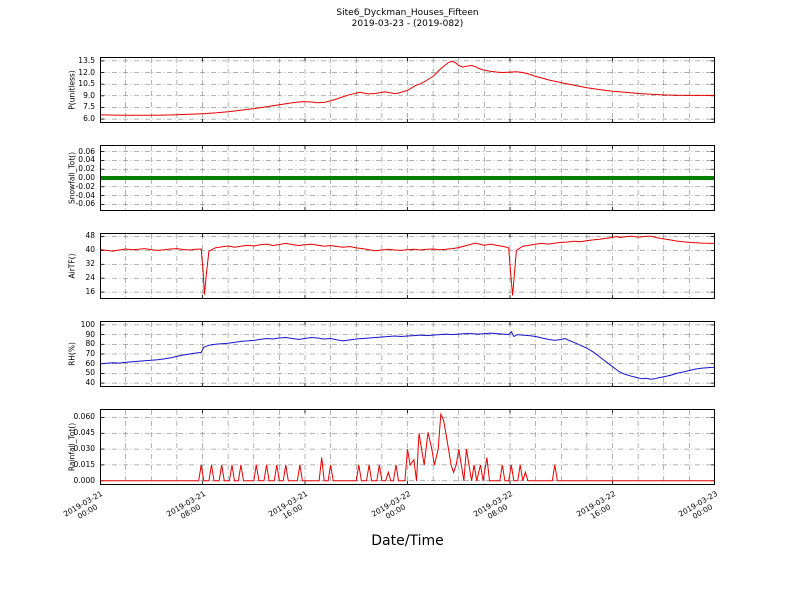  I want to click on plot-area-rh, so click(407, 354).